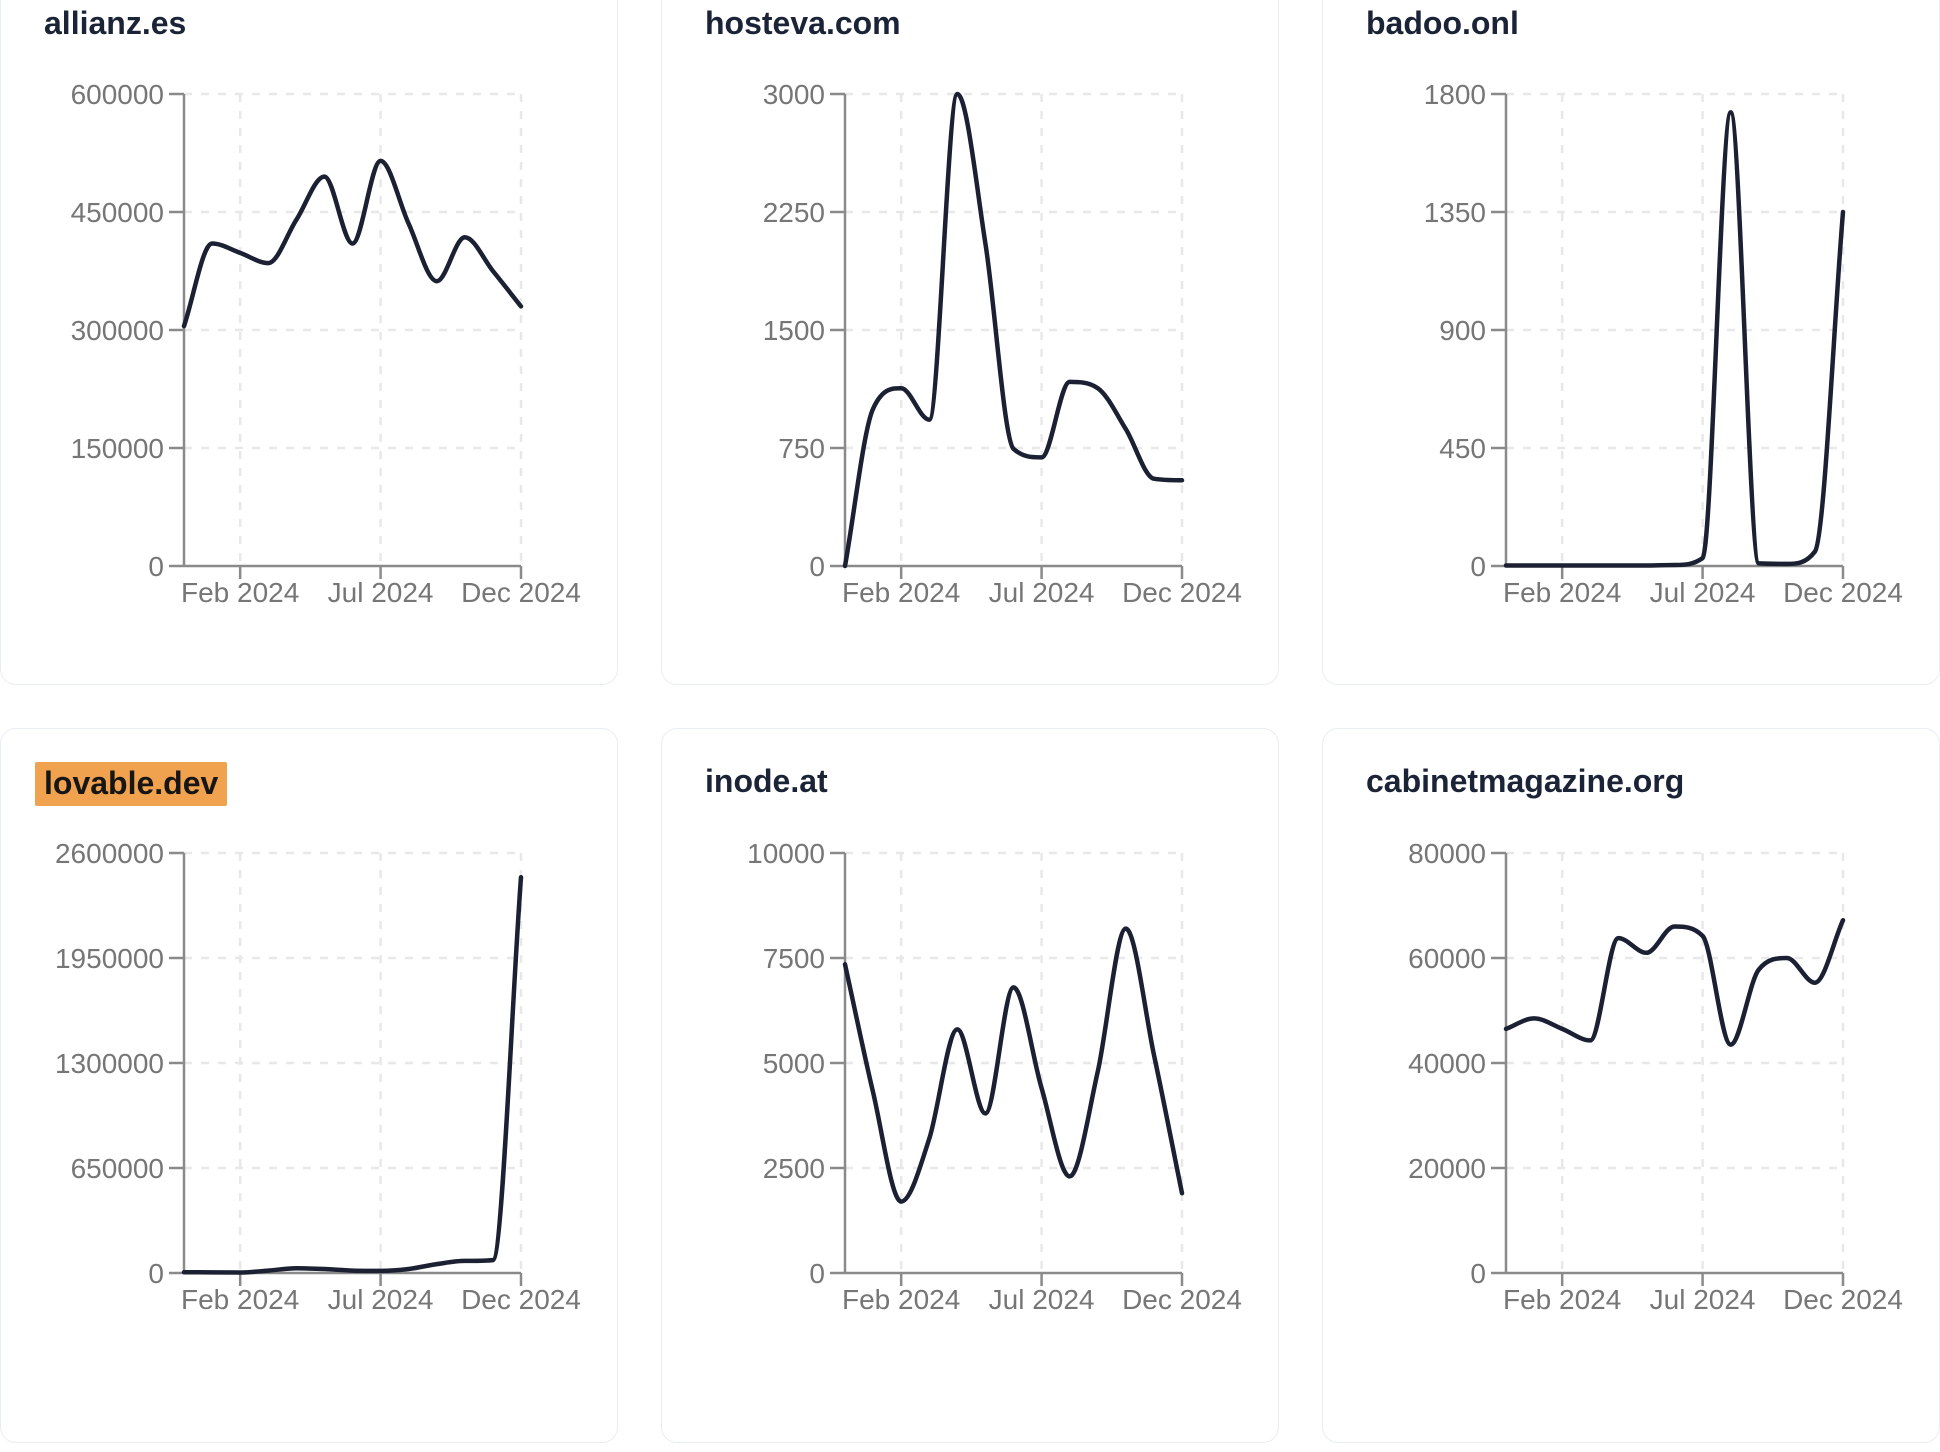 This screenshot has height=1452, width=1940. I want to click on y-tick-label: 10000, so click(786, 853).